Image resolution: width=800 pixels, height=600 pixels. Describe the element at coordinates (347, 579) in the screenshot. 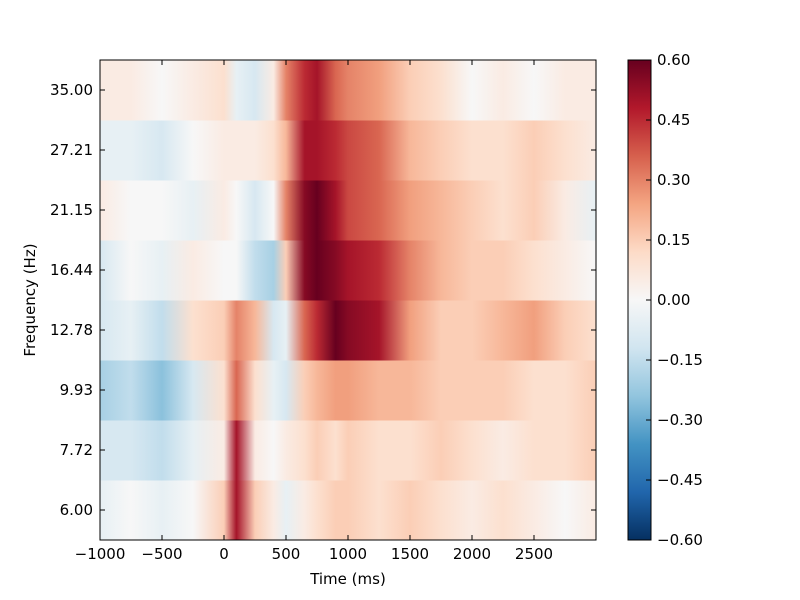

I see `x-axis-label: Time (ms)` at that location.